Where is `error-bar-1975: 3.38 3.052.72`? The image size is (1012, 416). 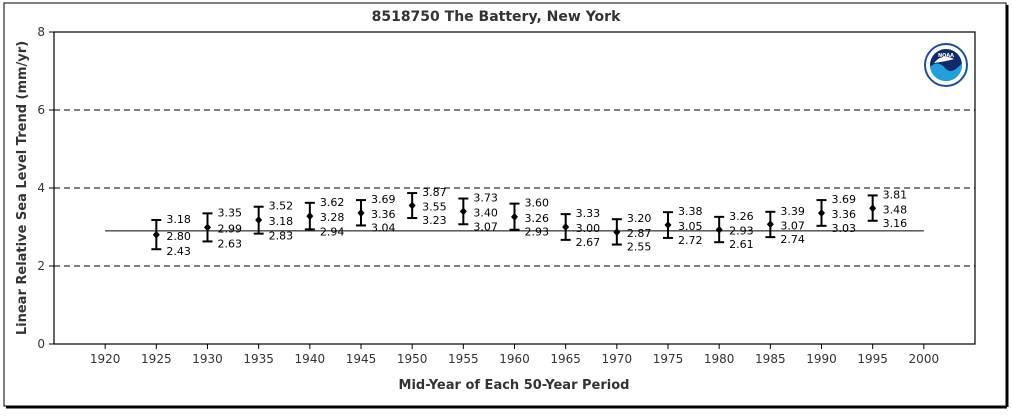
error-bar-1975: 3.38 3.052.72 is located at coordinates (683, 226).